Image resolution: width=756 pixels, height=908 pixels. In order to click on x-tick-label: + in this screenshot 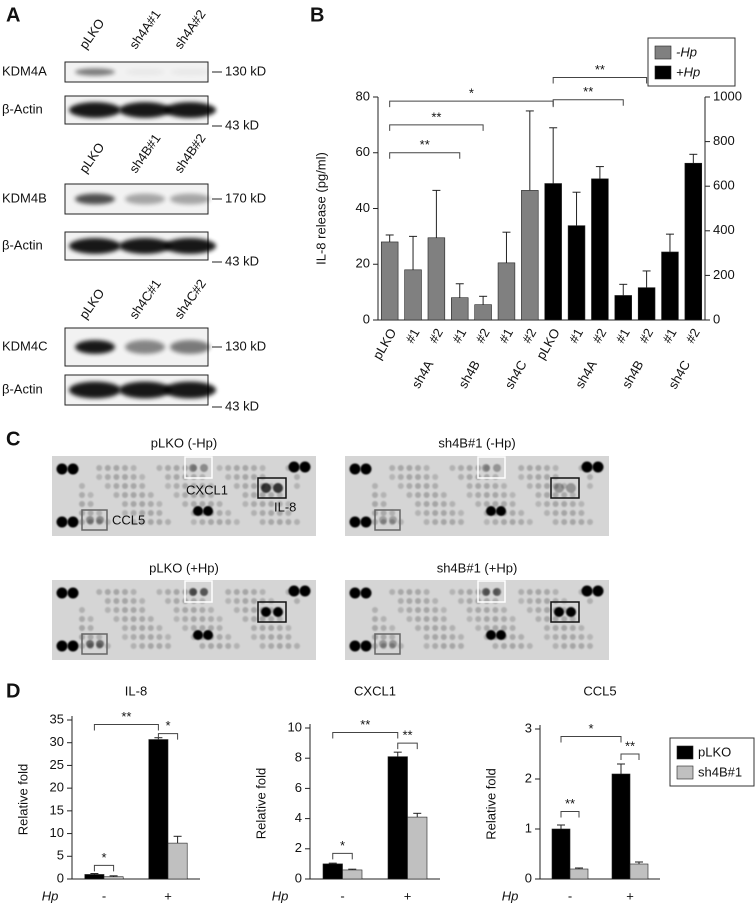, I will do `click(168, 895)`.